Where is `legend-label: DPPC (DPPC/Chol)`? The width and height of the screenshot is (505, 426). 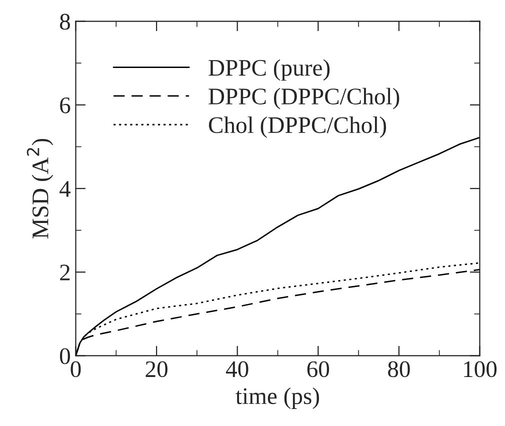 legend-label: DPPC (DPPC/Chol) is located at coordinates (304, 99).